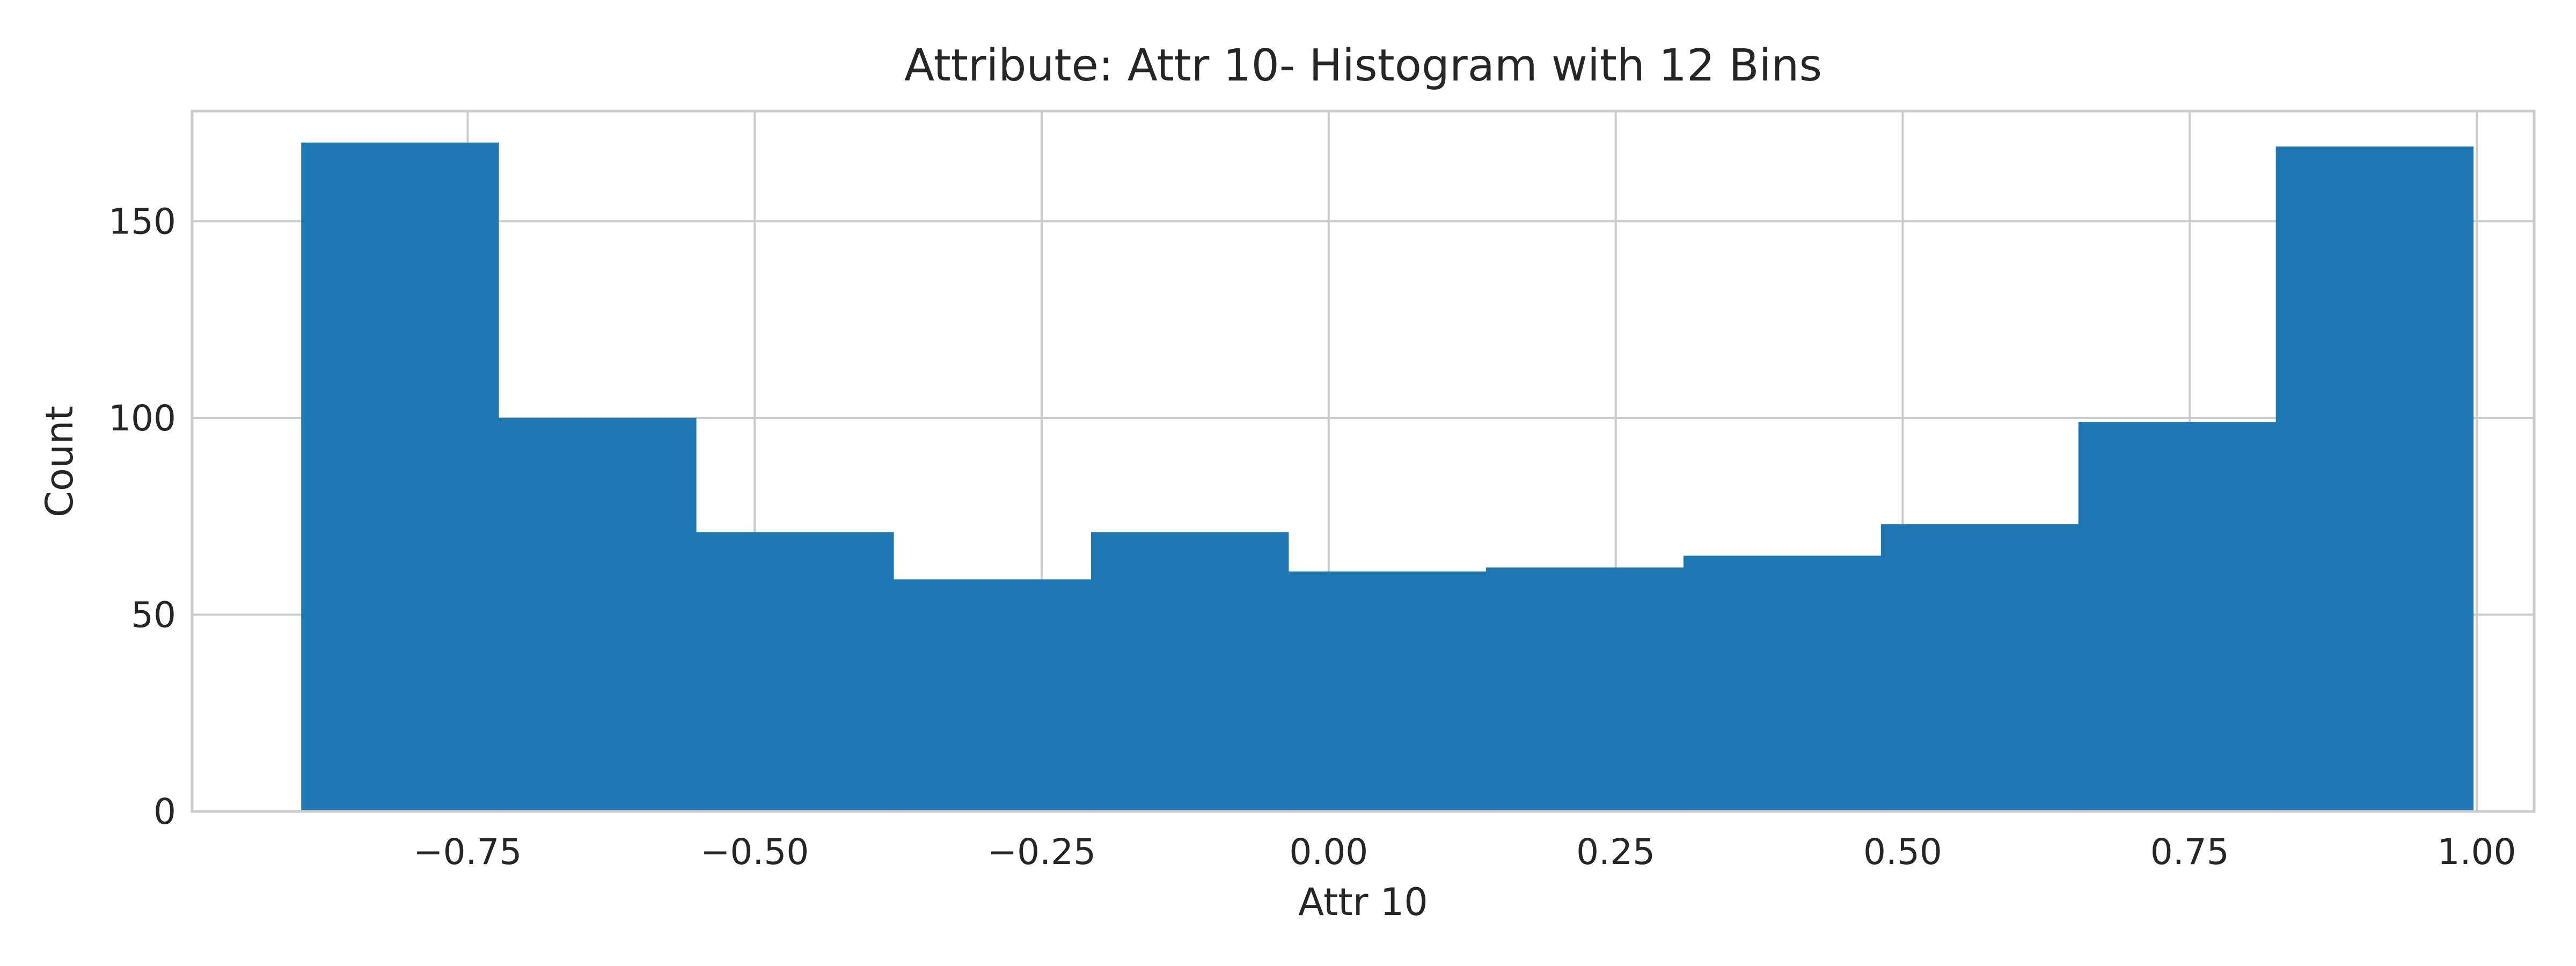 Image resolution: width=2576 pixels, height=966 pixels. Describe the element at coordinates (1041, 852) in the screenshot. I see `x-tick-label: −0.25` at that location.